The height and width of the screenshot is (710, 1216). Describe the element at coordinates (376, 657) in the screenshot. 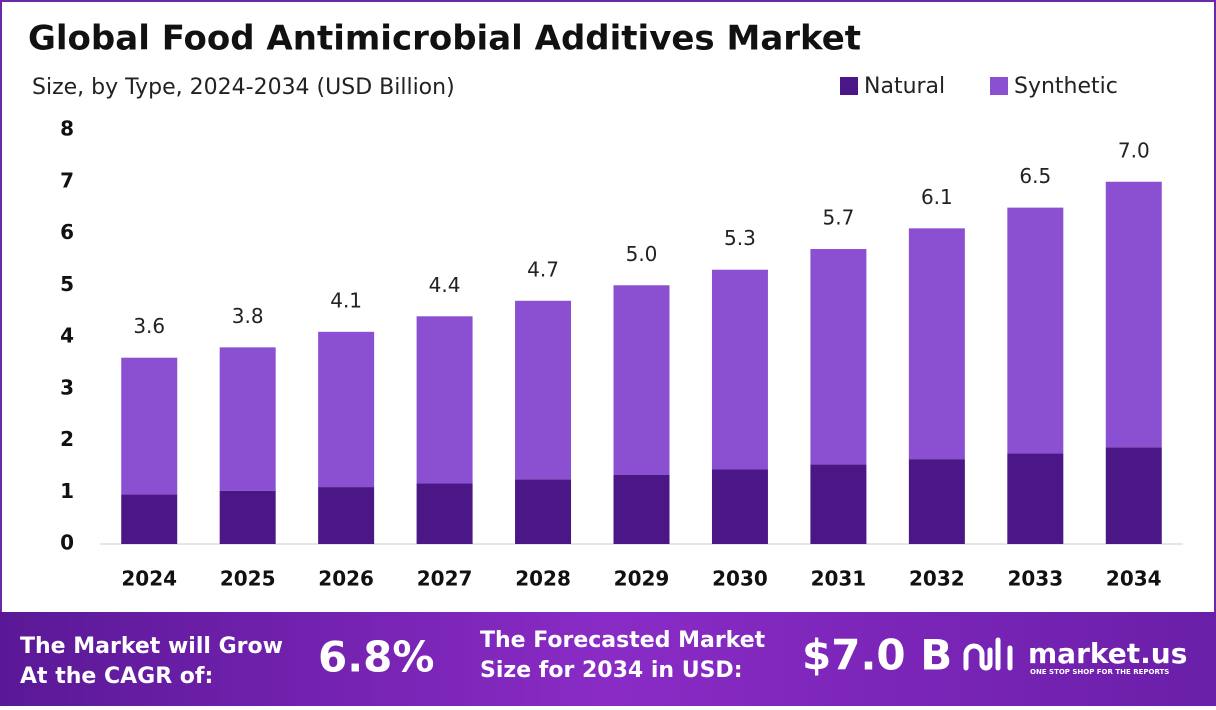

I see `cagr-value: 6.8%` at that location.